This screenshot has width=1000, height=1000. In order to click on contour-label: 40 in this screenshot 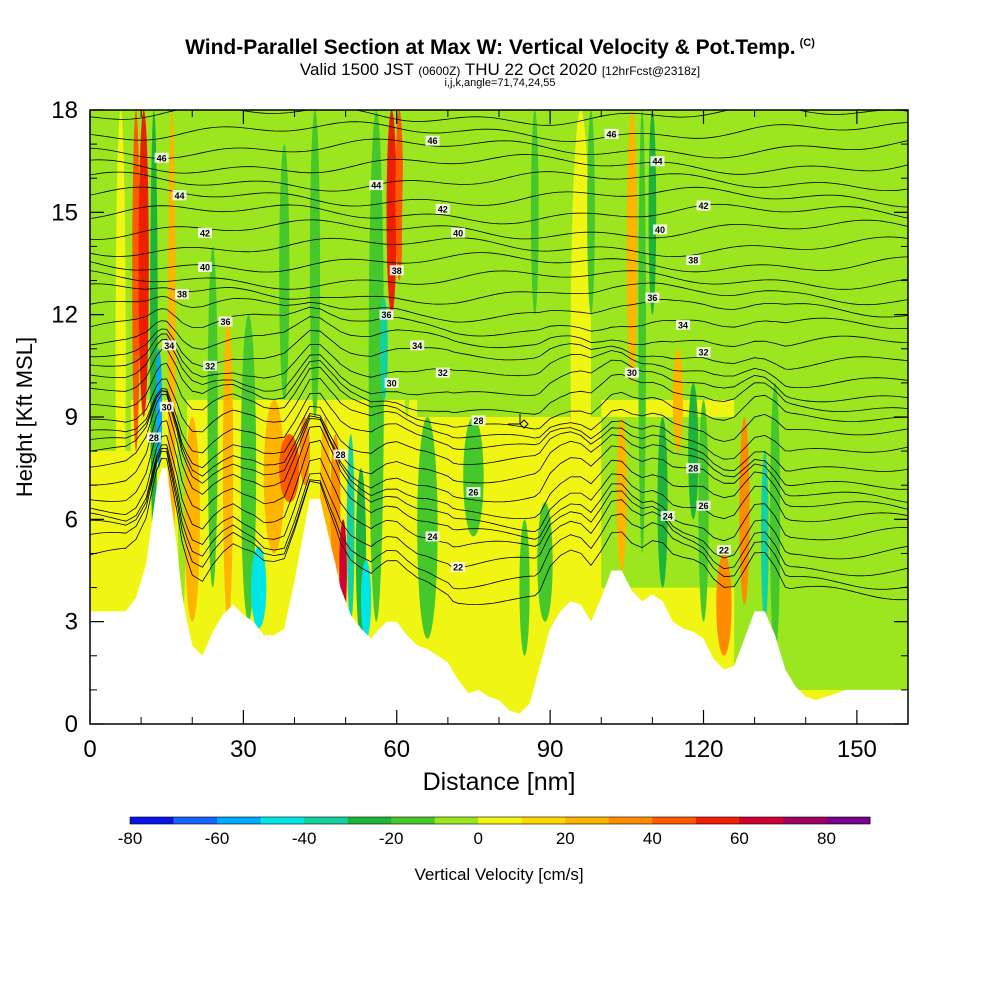, I will do `click(458, 232)`.